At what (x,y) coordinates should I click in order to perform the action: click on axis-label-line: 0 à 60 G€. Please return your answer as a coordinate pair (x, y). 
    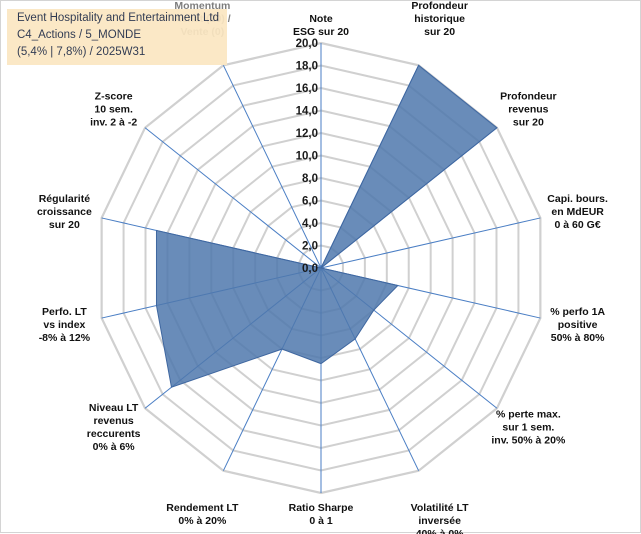
    Looking at the image, I should click on (578, 225).